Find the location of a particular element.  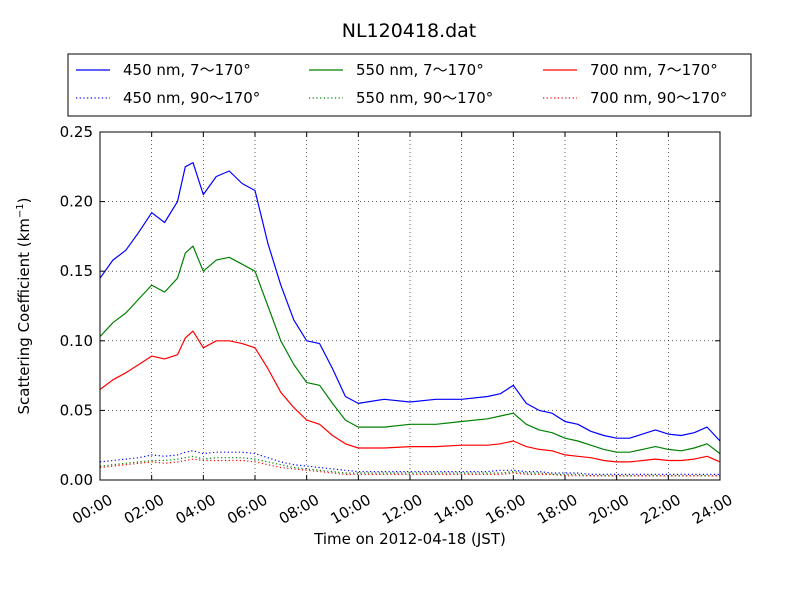

y-tick-label: 0.20 is located at coordinates (76, 202).